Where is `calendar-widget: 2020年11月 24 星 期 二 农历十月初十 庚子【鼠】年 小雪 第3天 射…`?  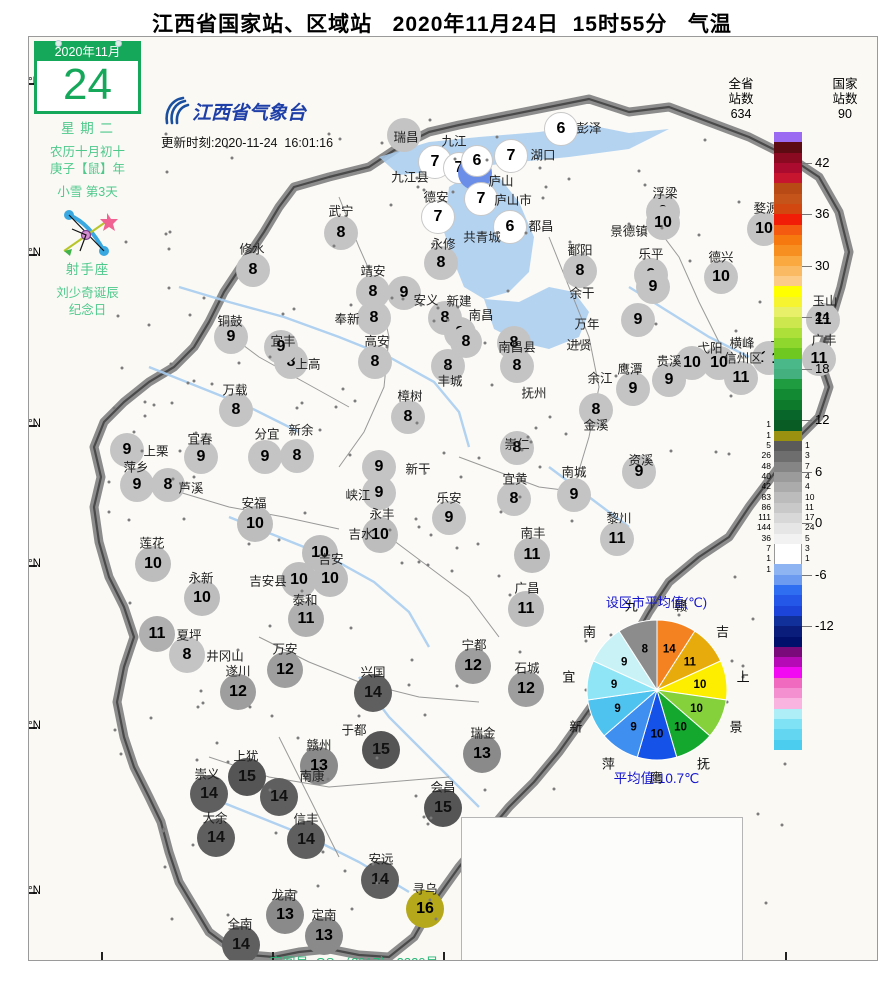
calendar-widget: 2020年11月 24 星 期 二 农历十月初十 庚子【鼠】年 小雪 第3天 射… is located at coordinates (87, 179).